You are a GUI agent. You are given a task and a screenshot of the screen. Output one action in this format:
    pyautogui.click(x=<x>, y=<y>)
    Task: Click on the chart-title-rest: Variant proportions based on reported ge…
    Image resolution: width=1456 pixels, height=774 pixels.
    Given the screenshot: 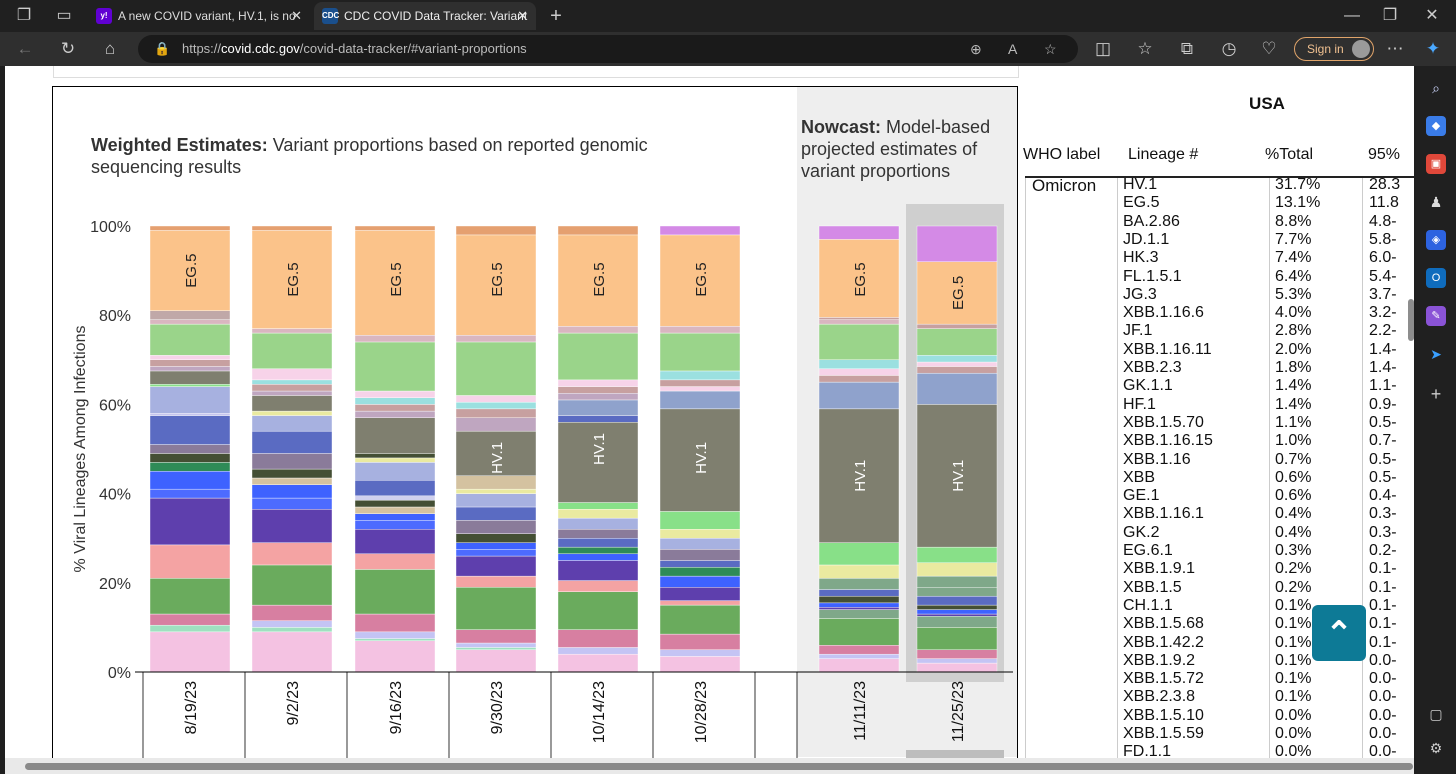 What is the action you would take?
    pyautogui.click(x=369, y=156)
    